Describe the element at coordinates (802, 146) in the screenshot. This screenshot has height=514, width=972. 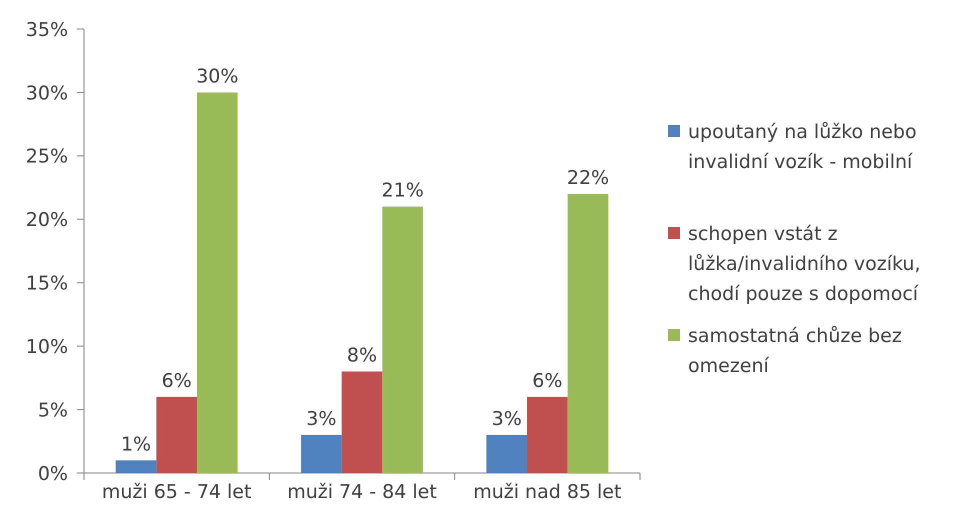
I see `legend-label: upoutaný na lůžko nebo invalidní vozík - mobilní` at that location.